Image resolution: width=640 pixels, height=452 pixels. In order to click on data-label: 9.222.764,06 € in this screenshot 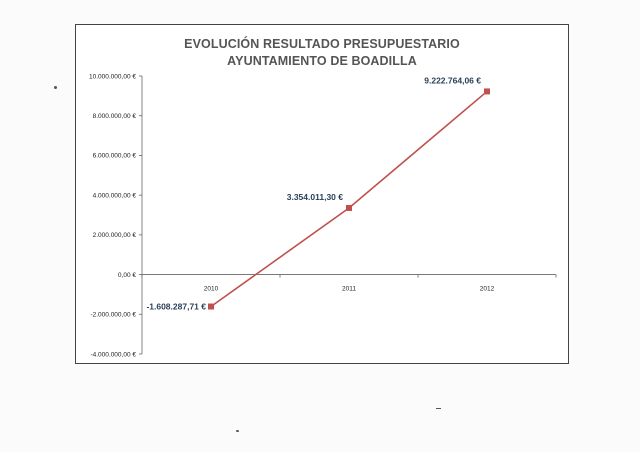, I will do `click(452, 80)`.